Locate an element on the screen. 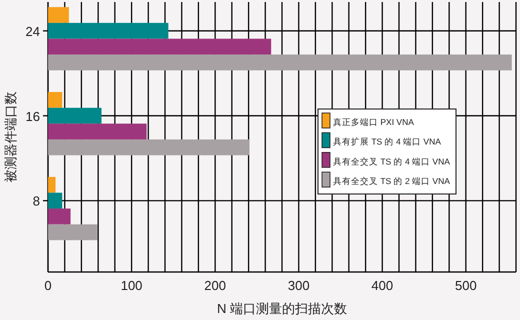  legend-label: 具有全交叉 TS 的 4 端口 VNA is located at coordinates (391, 161).